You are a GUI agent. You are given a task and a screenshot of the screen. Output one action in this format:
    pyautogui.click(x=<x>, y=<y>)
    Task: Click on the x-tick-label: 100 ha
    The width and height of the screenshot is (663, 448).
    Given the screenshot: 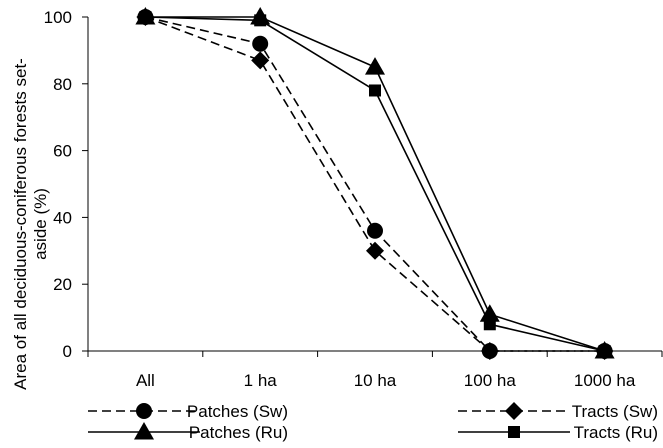 What is the action you would take?
    pyautogui.click(x=490, y=380)
    